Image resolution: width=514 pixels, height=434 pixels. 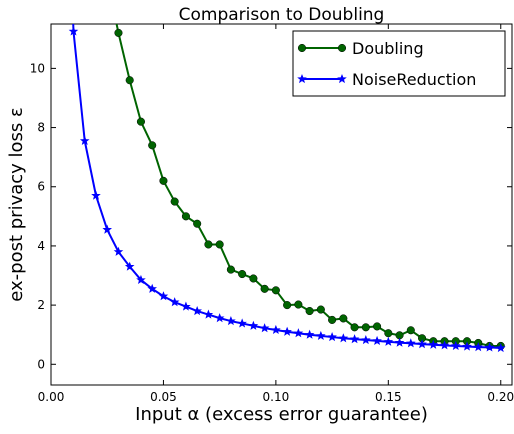 What do you see at coordinates (41, 305) in the screenshot?
I see `y-tick-label: 2` at bounding box center [41, 305].